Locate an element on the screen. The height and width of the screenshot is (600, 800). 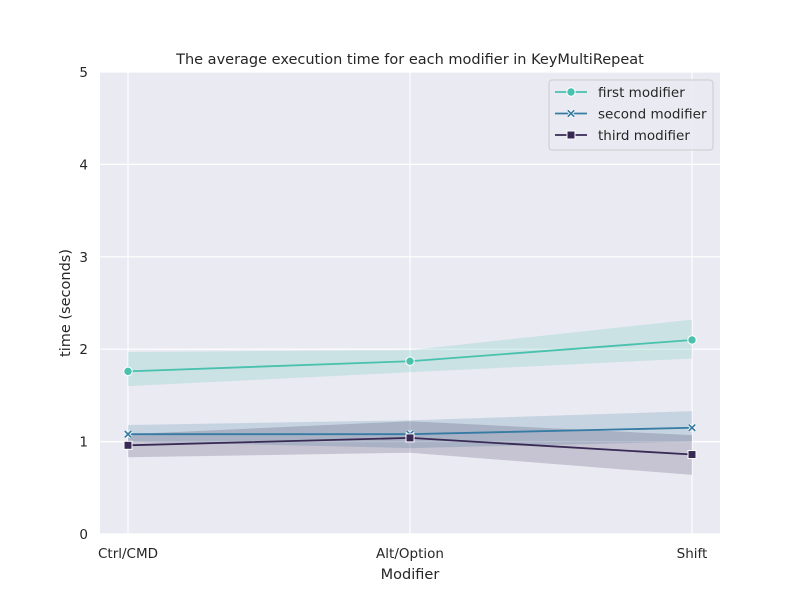
x-tick-label: Alt/Option is located at coordinates (410, 554).